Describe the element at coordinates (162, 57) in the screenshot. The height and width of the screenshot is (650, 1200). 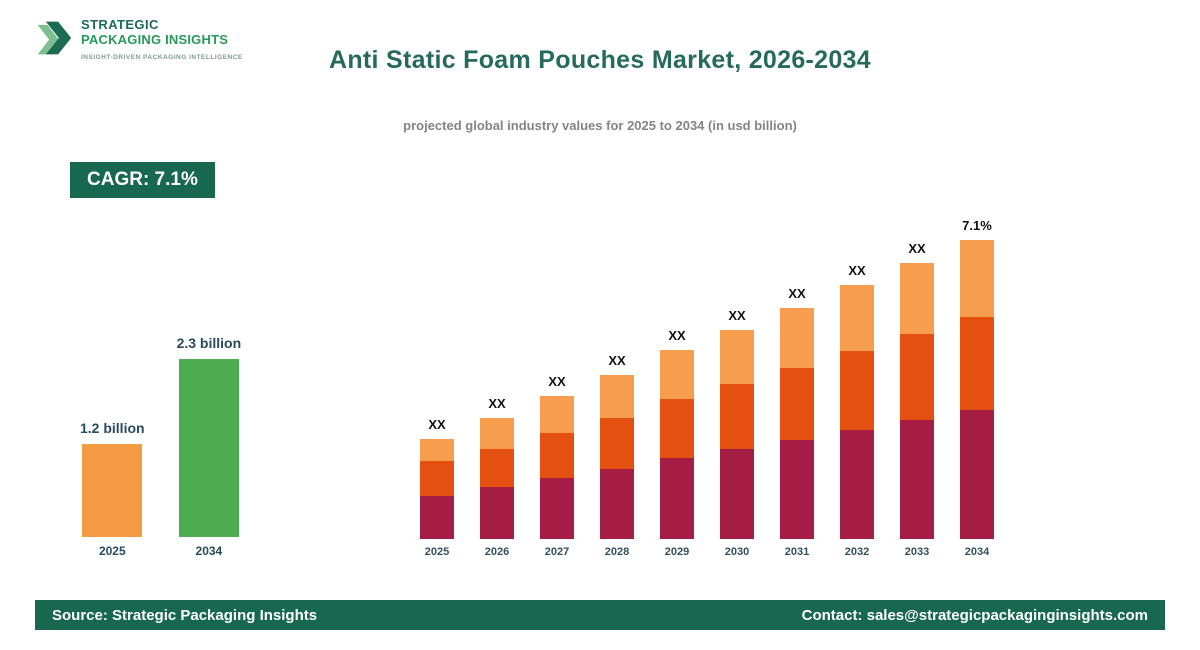
I see `brand-tagline: INSIGHT-DRIVEN PACKAGING INTELLIGENCE` at that location.